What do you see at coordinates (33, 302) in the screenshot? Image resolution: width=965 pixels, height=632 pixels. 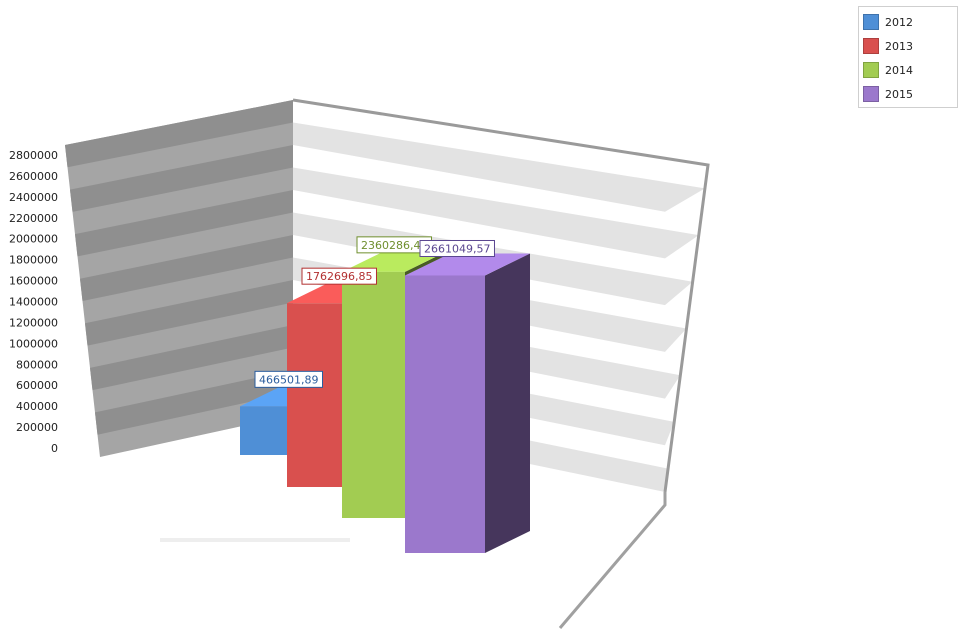 I see `y-tick-label: 1400000` at bounding box center [33, 302].